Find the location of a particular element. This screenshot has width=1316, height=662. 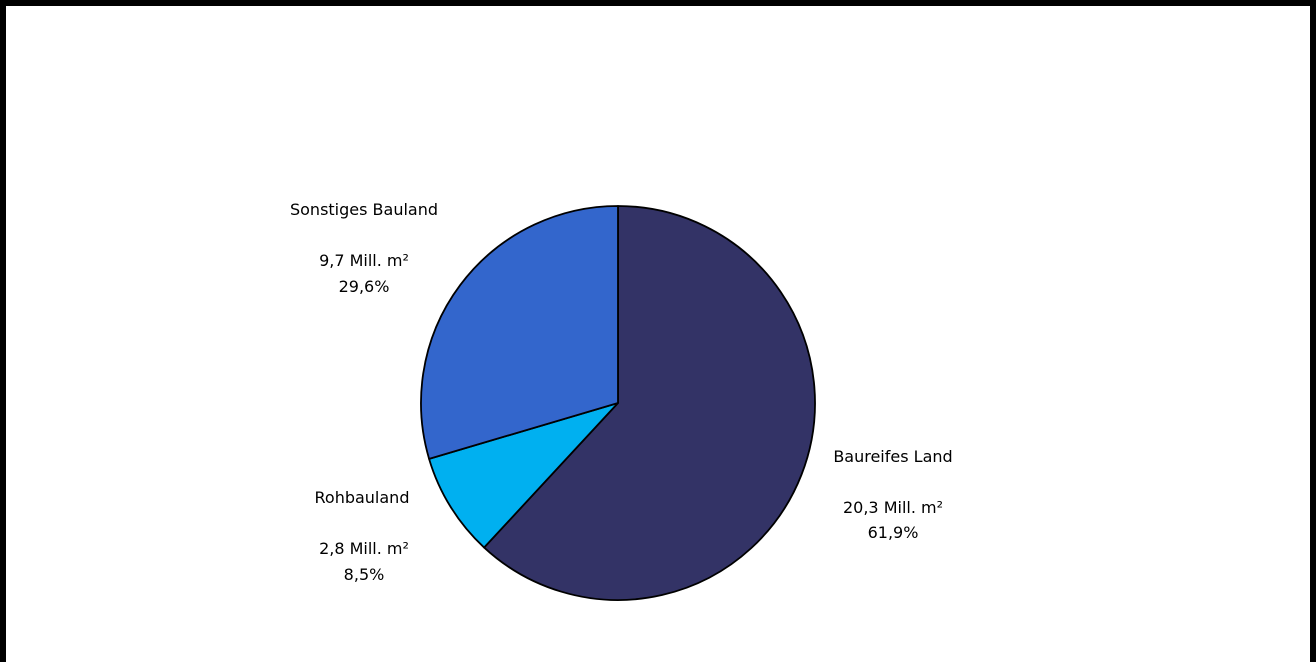

slice-value-label: 2,8 Mill. m² is located at coordinates (364, 548).